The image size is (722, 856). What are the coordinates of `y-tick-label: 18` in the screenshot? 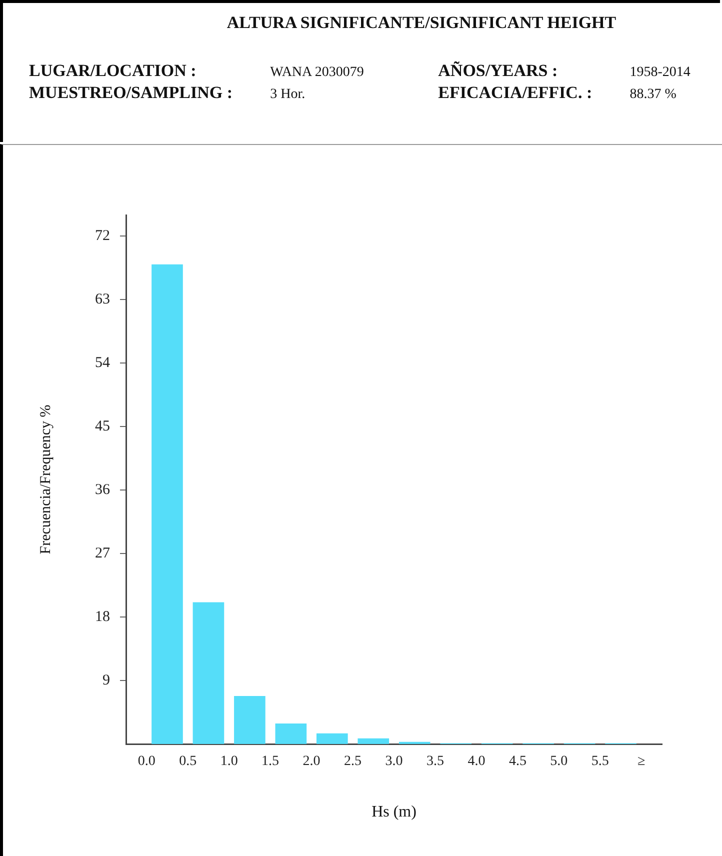 It's located at (102, 616).